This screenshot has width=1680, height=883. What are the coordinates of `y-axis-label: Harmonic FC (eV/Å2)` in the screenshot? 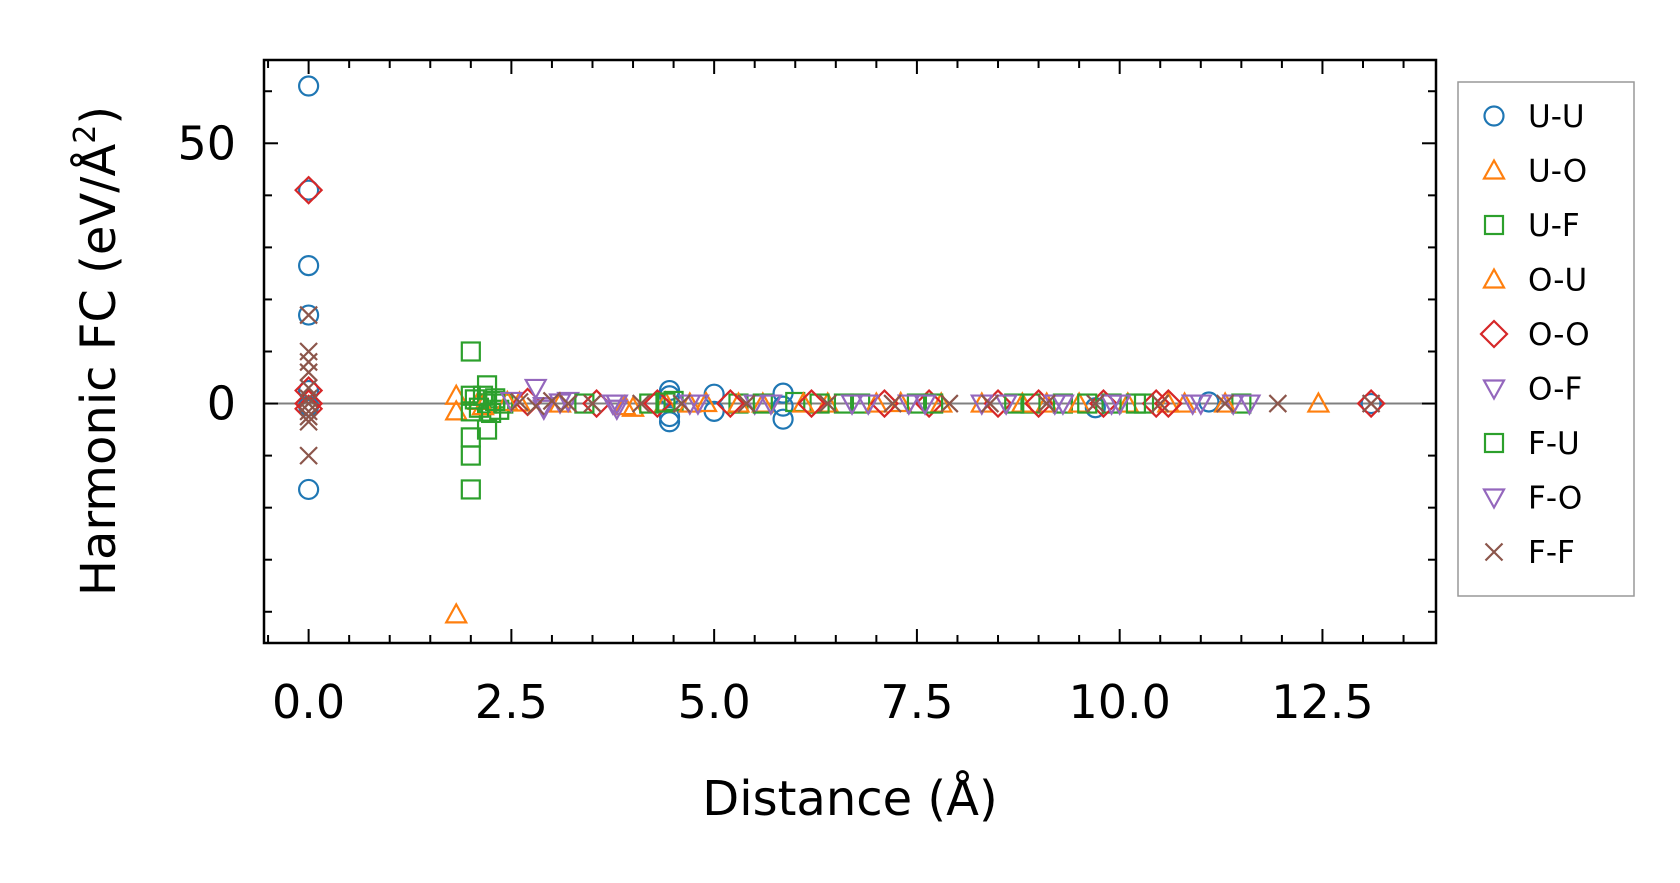 It's located at (97, 351).